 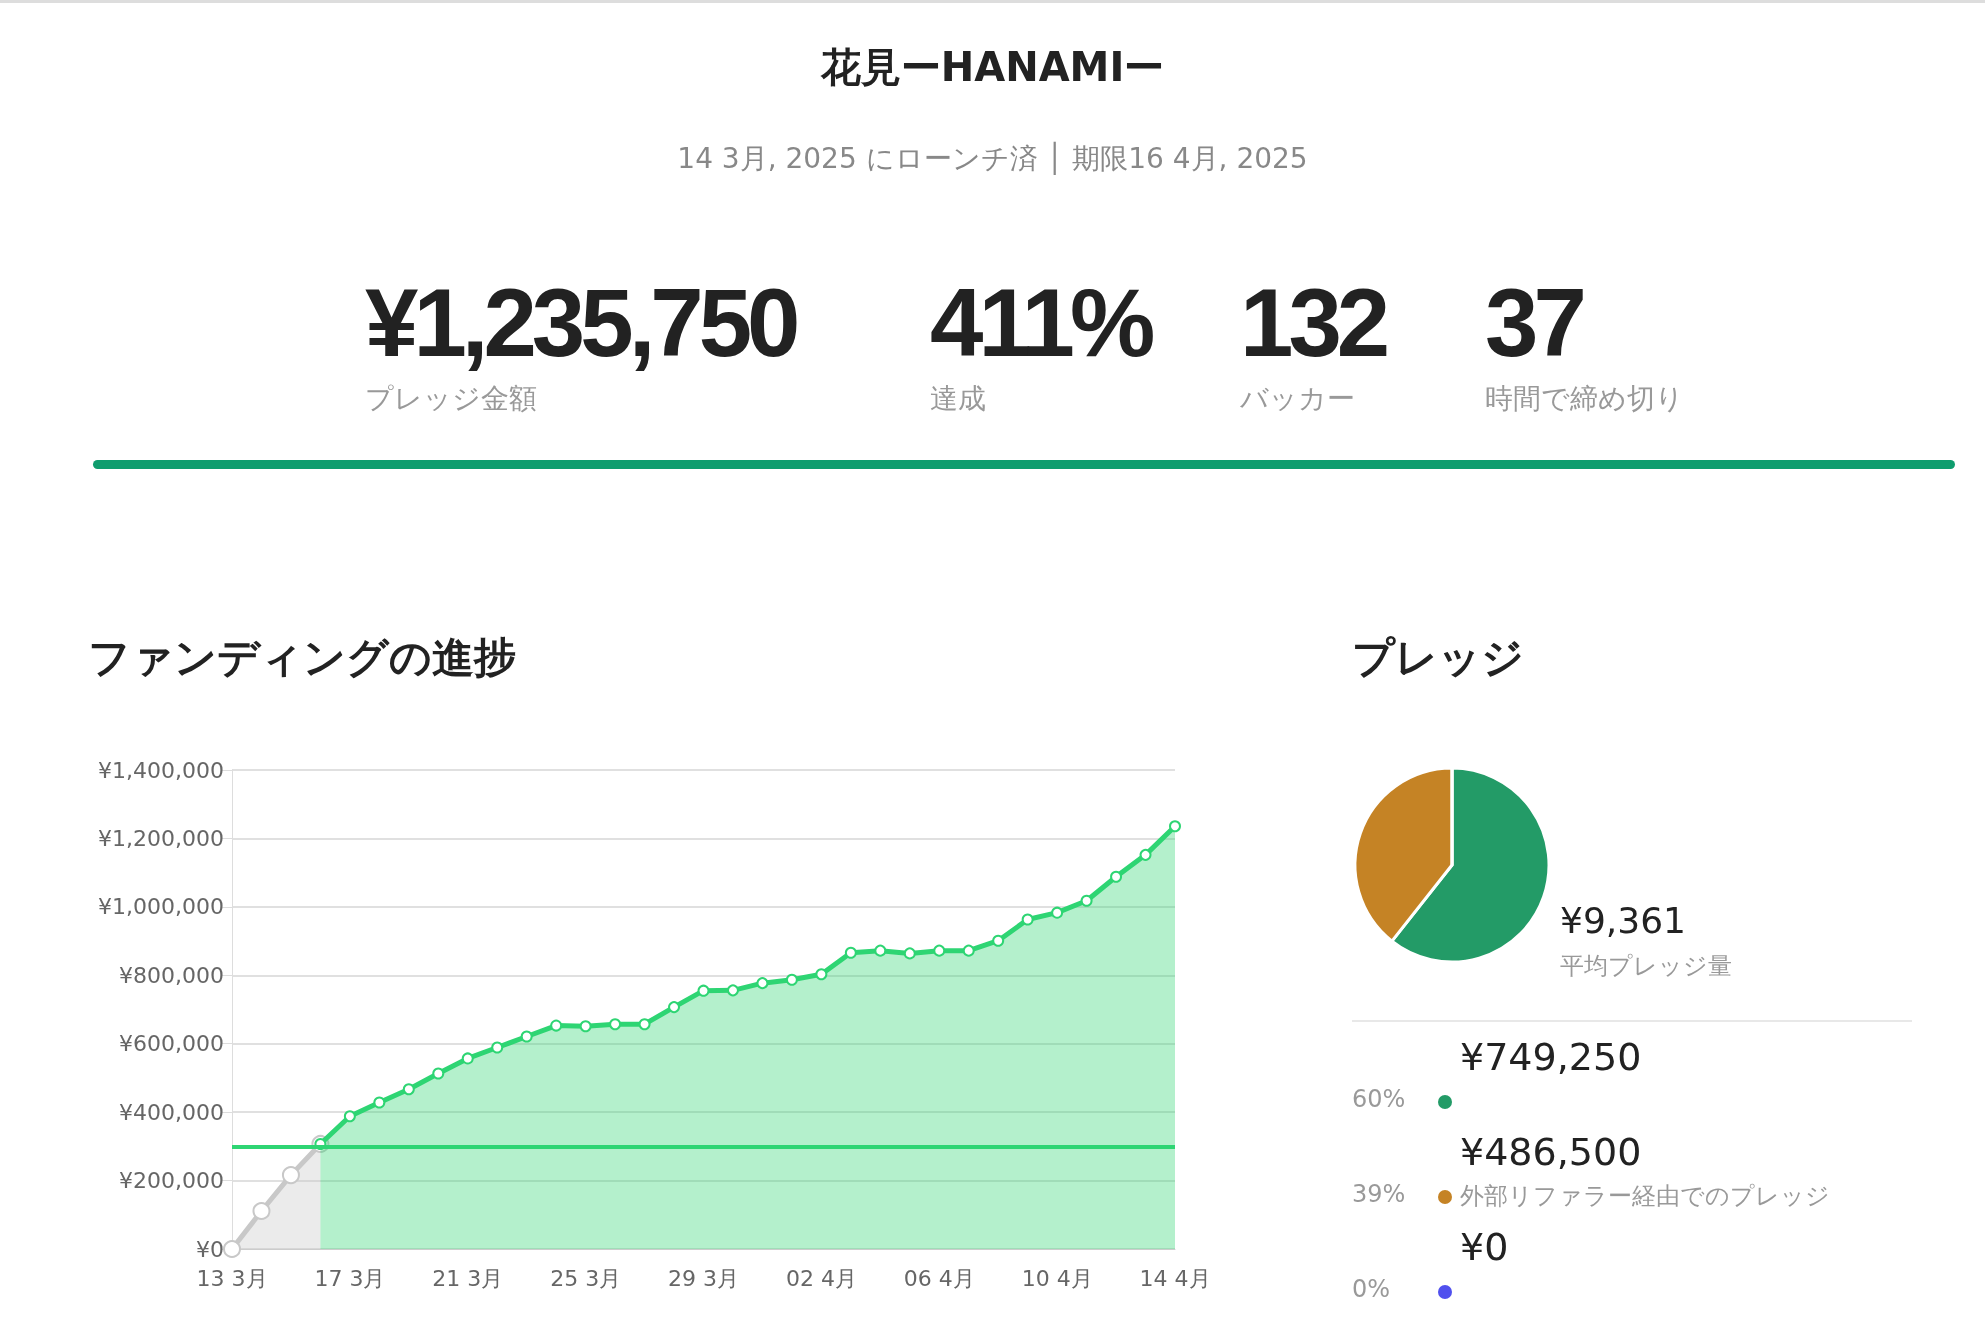 I want to click on text: ¥9,361, so click(x=1623, y=920).